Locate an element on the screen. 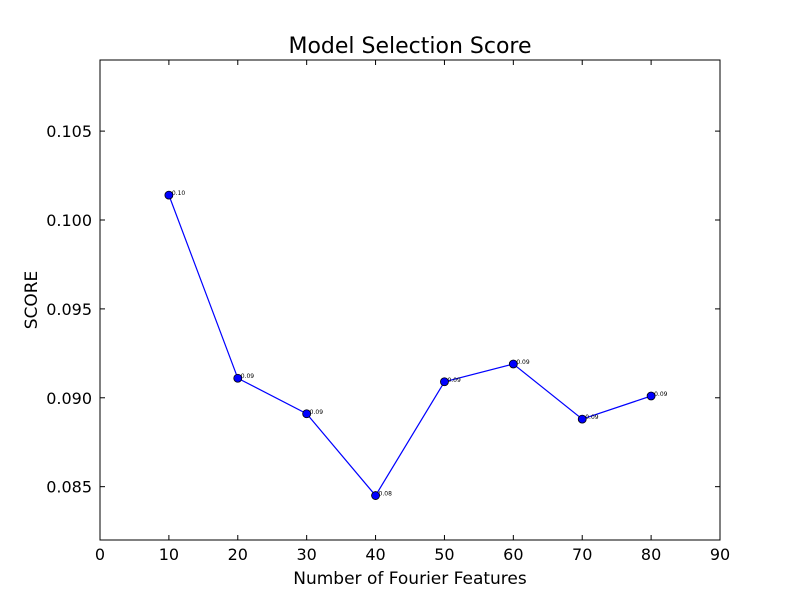 Image resolution: width=800 pixels, height=600 pixels. x-tick-label: 20 is located at coordinates (238, 554).